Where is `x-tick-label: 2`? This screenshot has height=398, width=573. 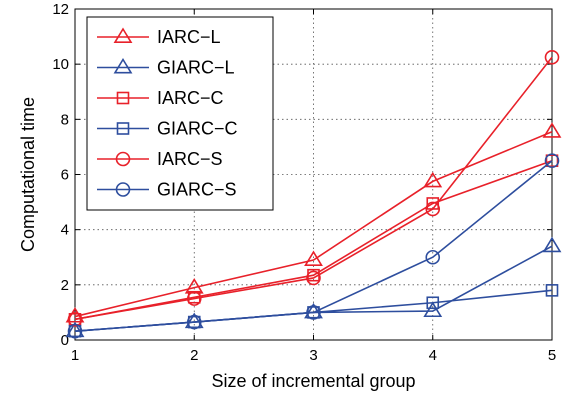 x-tick-label: 2 is located at coordinates (194, 355).